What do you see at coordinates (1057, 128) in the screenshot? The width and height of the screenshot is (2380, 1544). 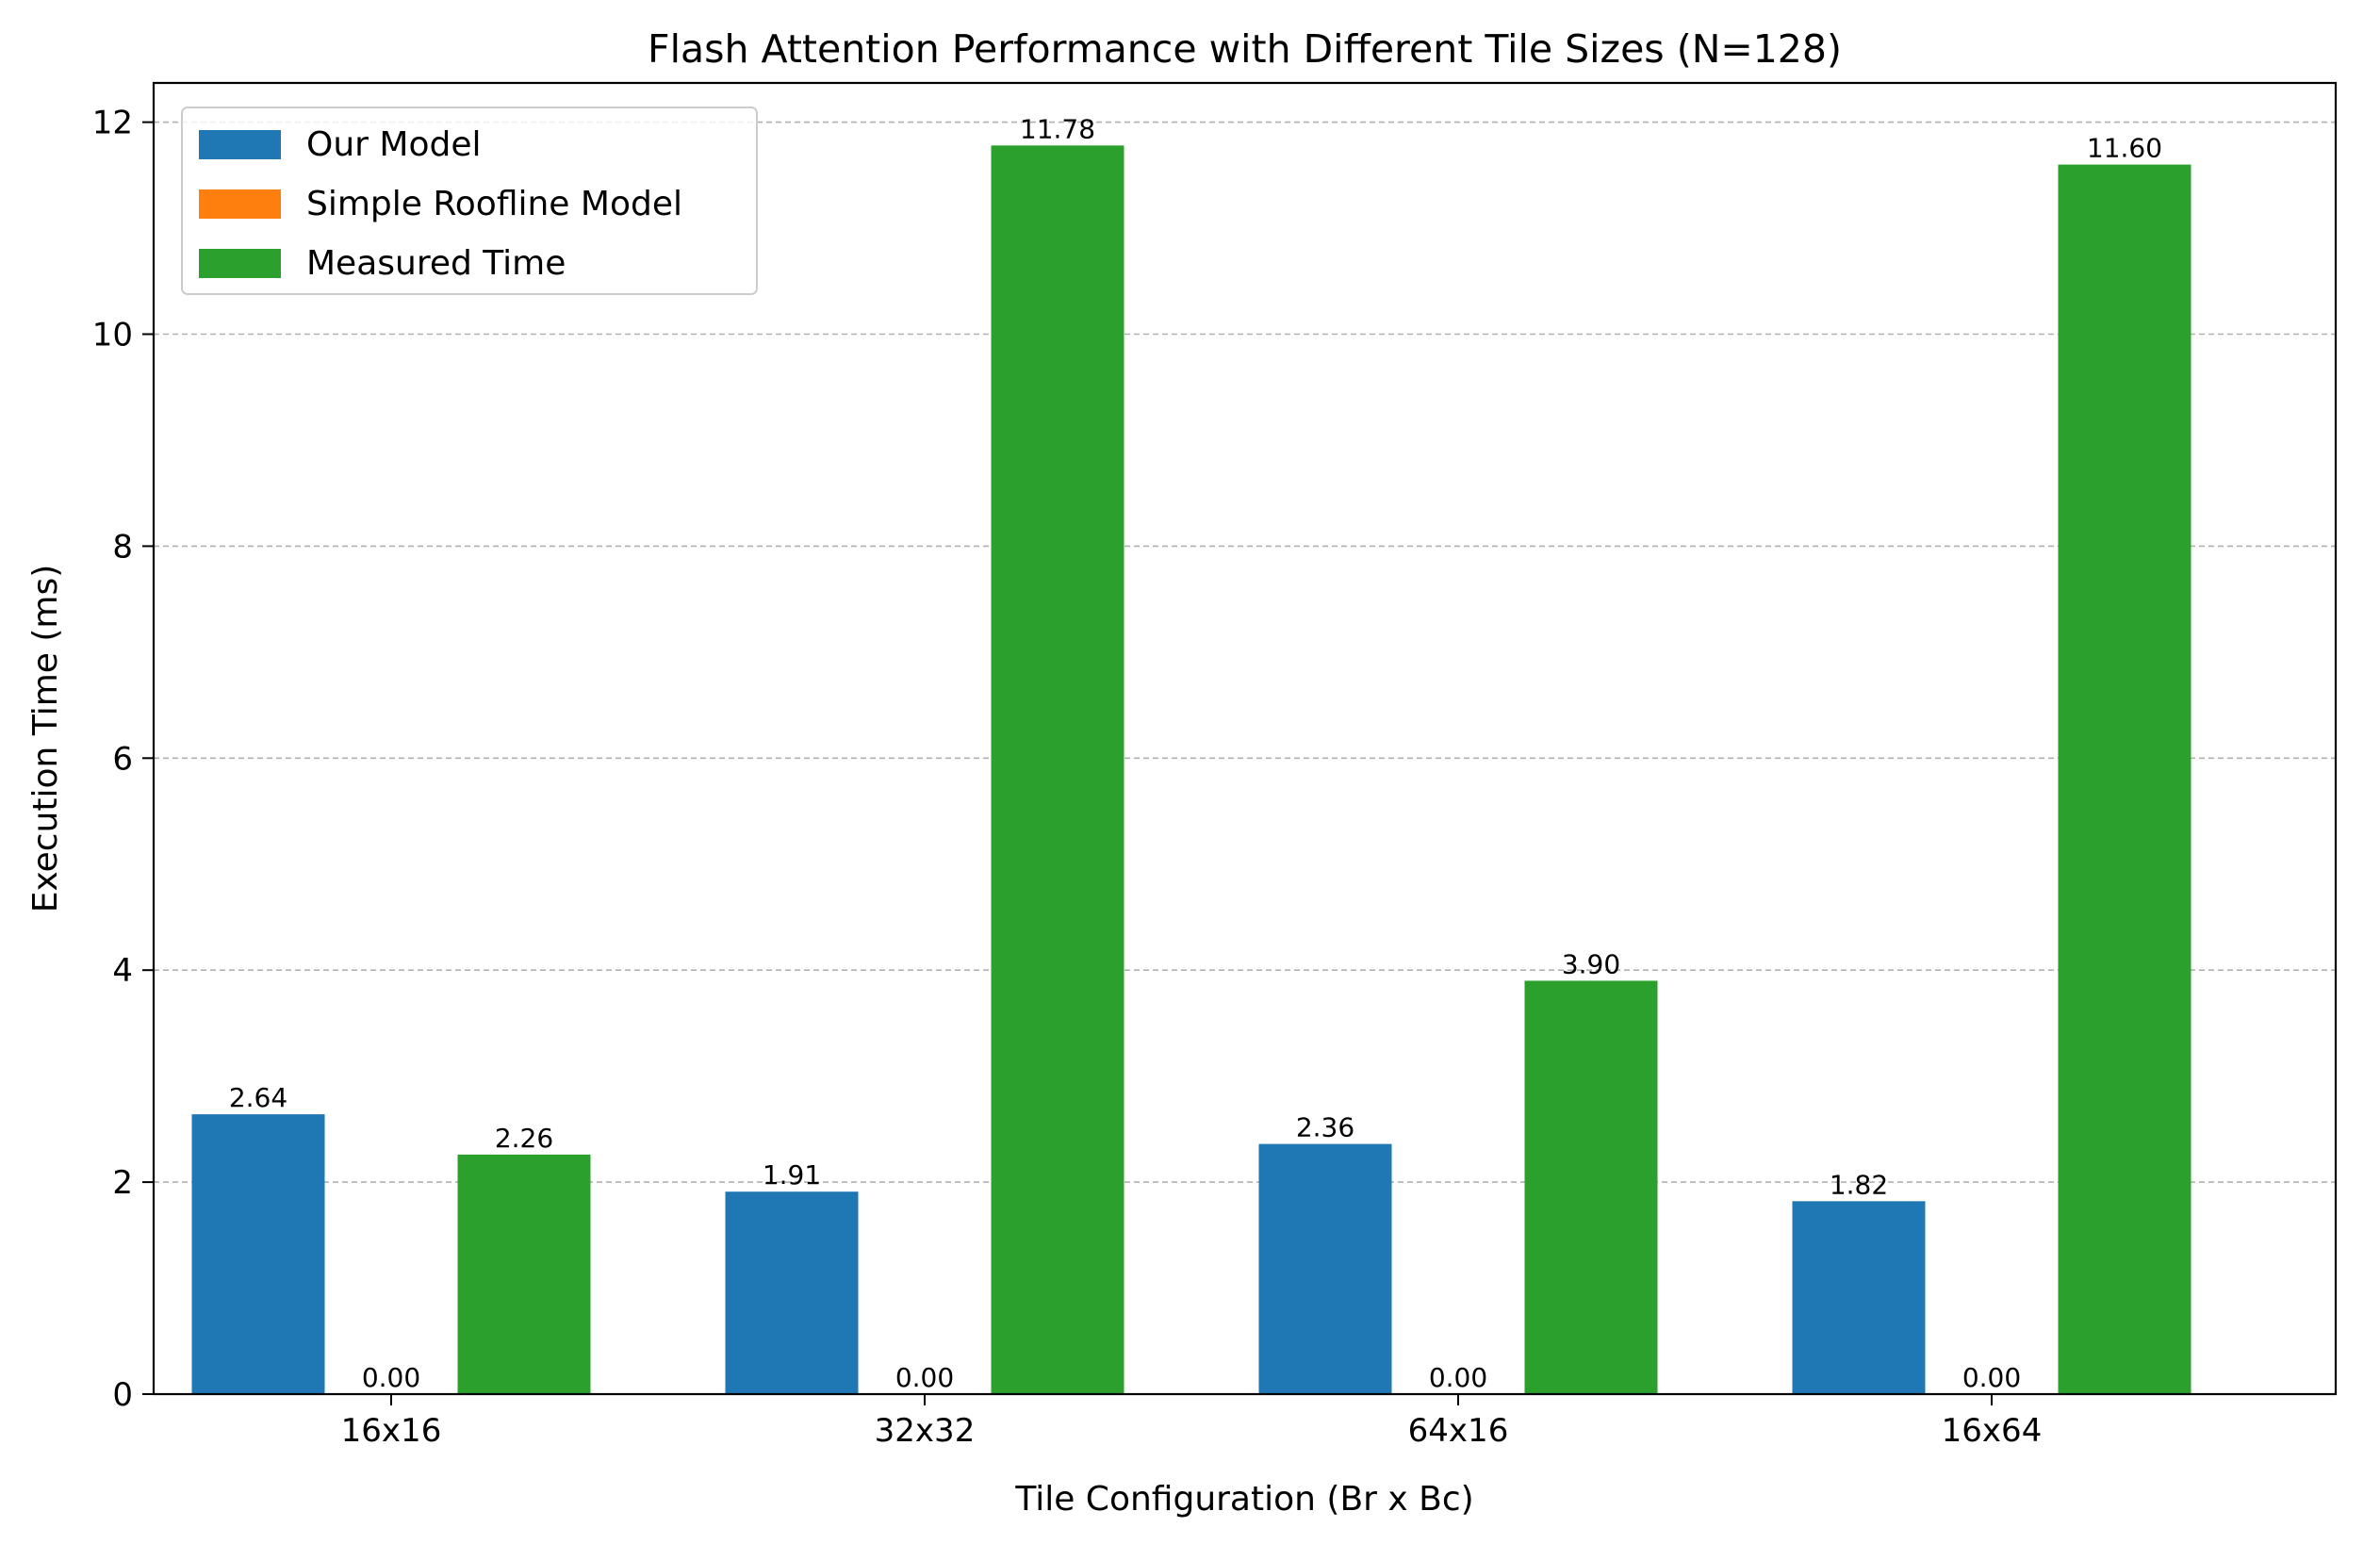 I see `bar-value-label: 11.78` at bounding box center [1057, 128].